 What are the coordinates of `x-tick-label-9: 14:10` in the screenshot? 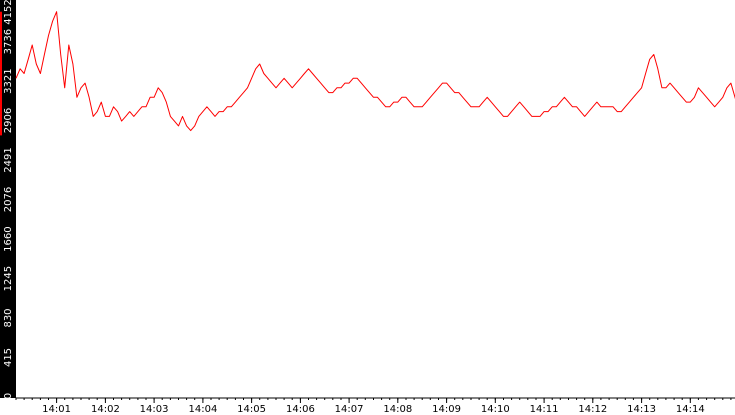 It's located at (495, 409).